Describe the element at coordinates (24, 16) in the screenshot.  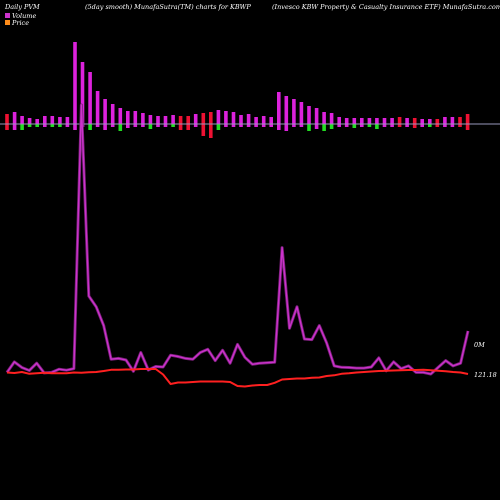
I see `legend-label-volume: Volume` at that location.